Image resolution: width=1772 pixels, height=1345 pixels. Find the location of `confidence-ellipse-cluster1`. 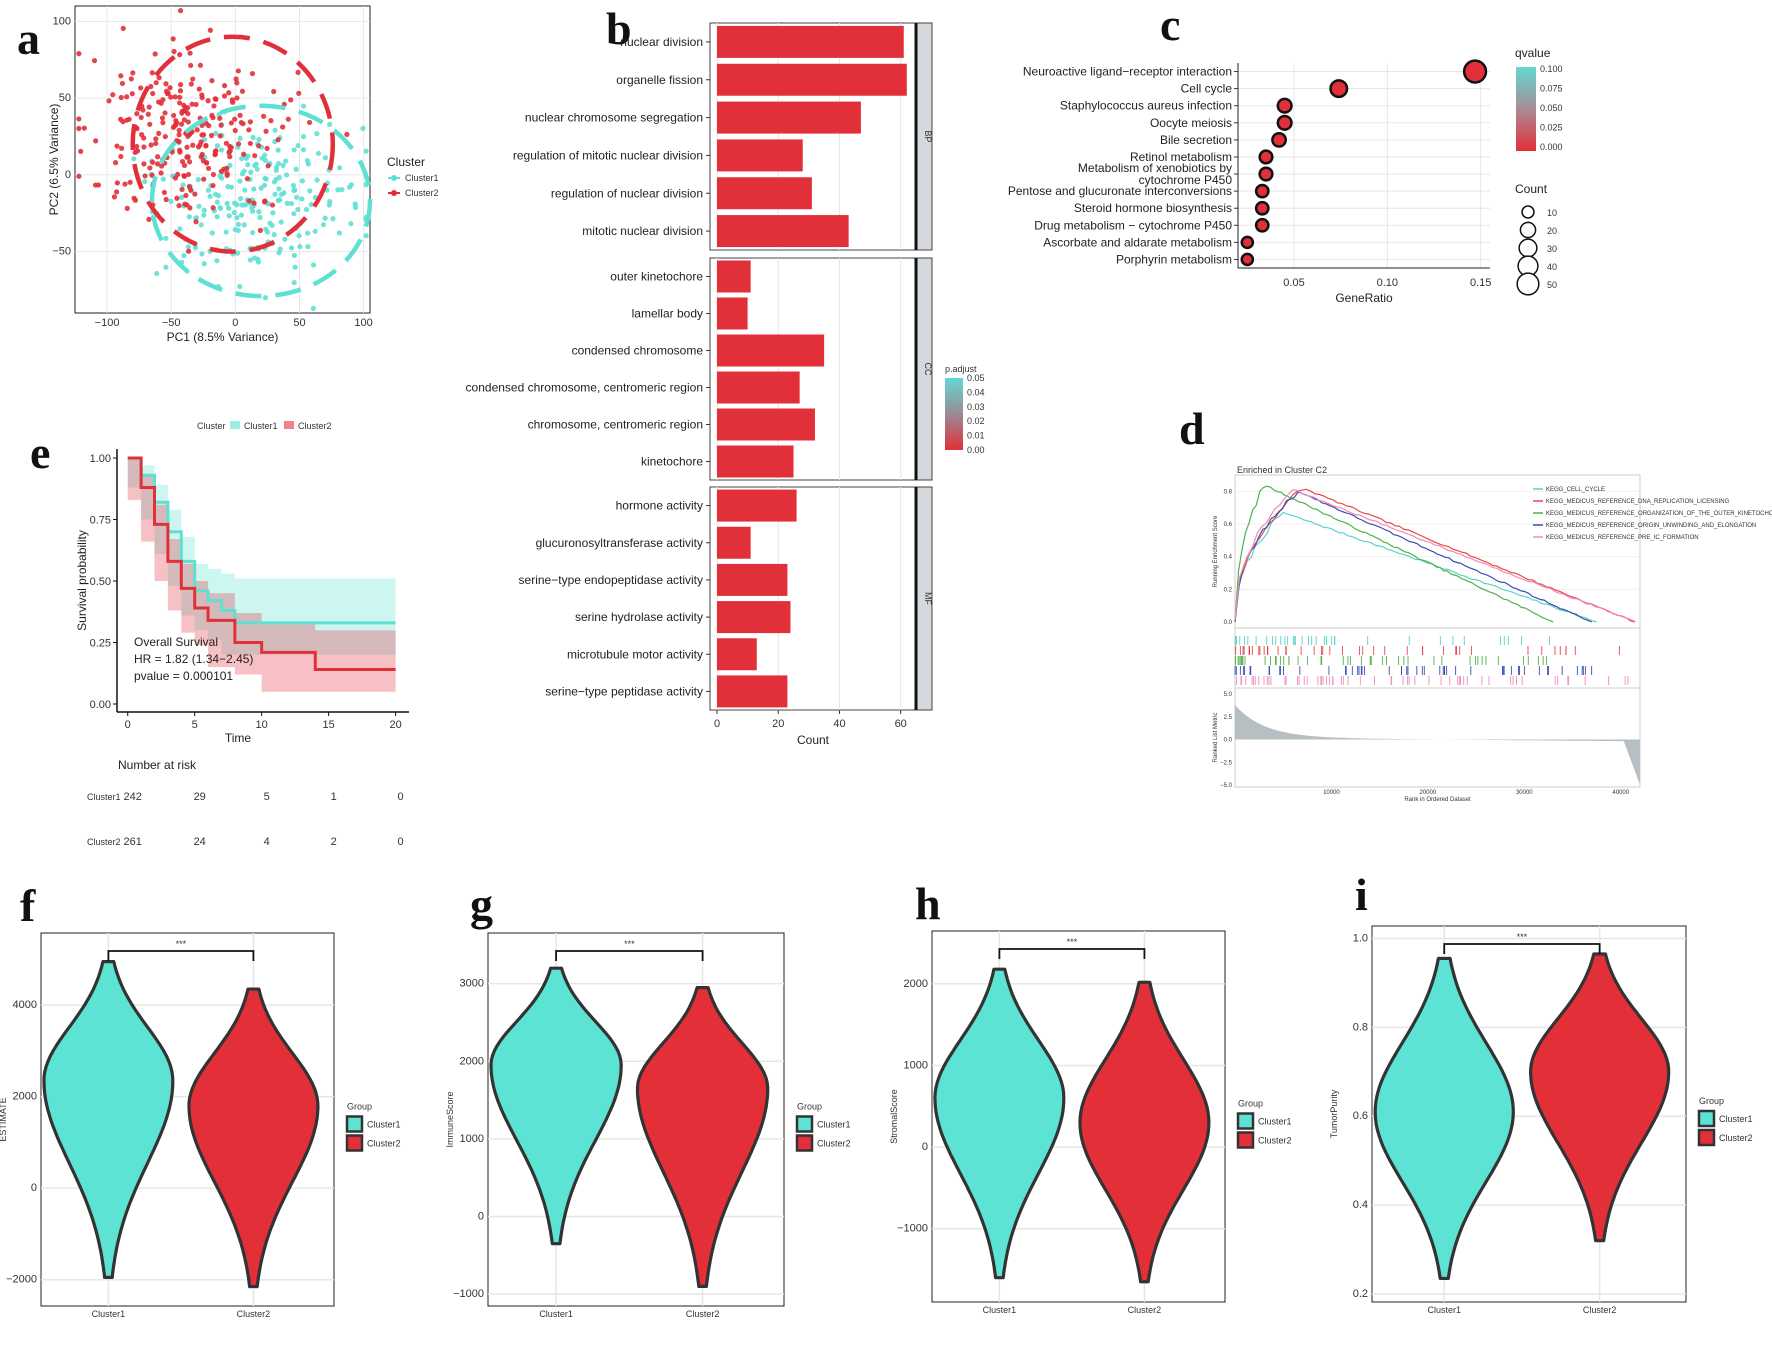

confidence-ellipse-cluster1 is located at coordinates (261, 201).